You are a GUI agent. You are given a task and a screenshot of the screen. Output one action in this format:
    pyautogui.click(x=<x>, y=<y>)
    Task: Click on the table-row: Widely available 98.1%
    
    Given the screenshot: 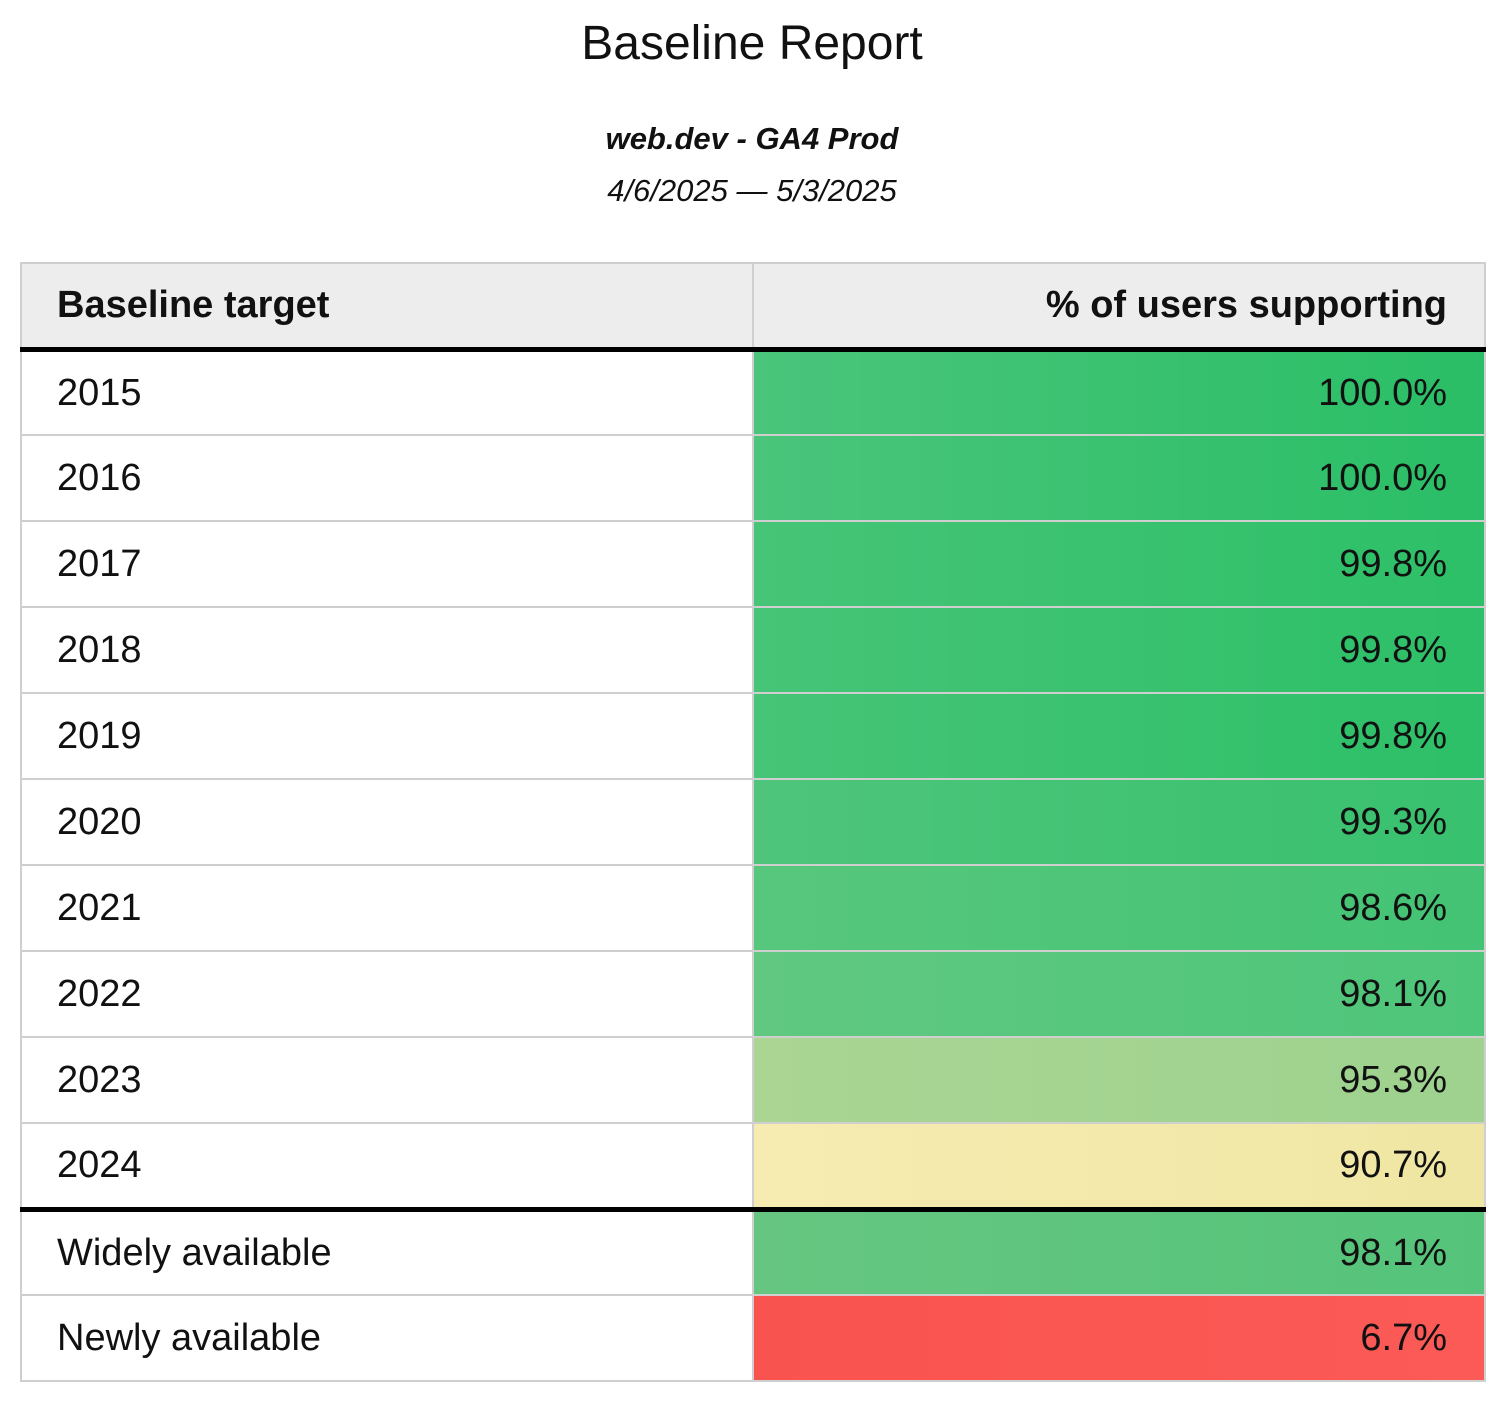 What is the action you would take?
    pyautogui.click(x=753, y=1252)
    